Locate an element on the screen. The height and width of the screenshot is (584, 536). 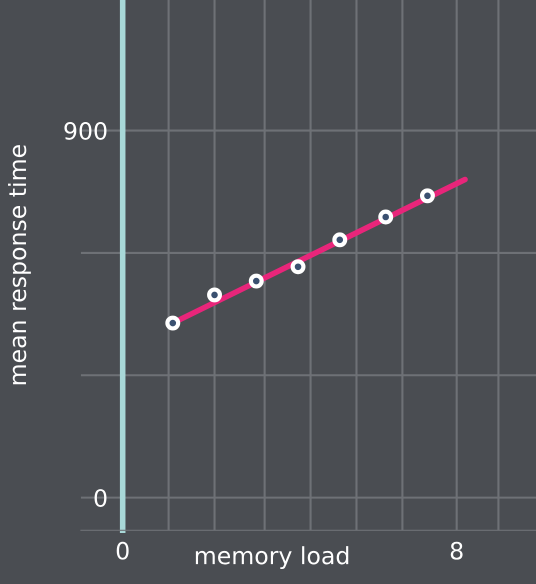
y-axis-title: mean response time is located at coordinates (19, 264).